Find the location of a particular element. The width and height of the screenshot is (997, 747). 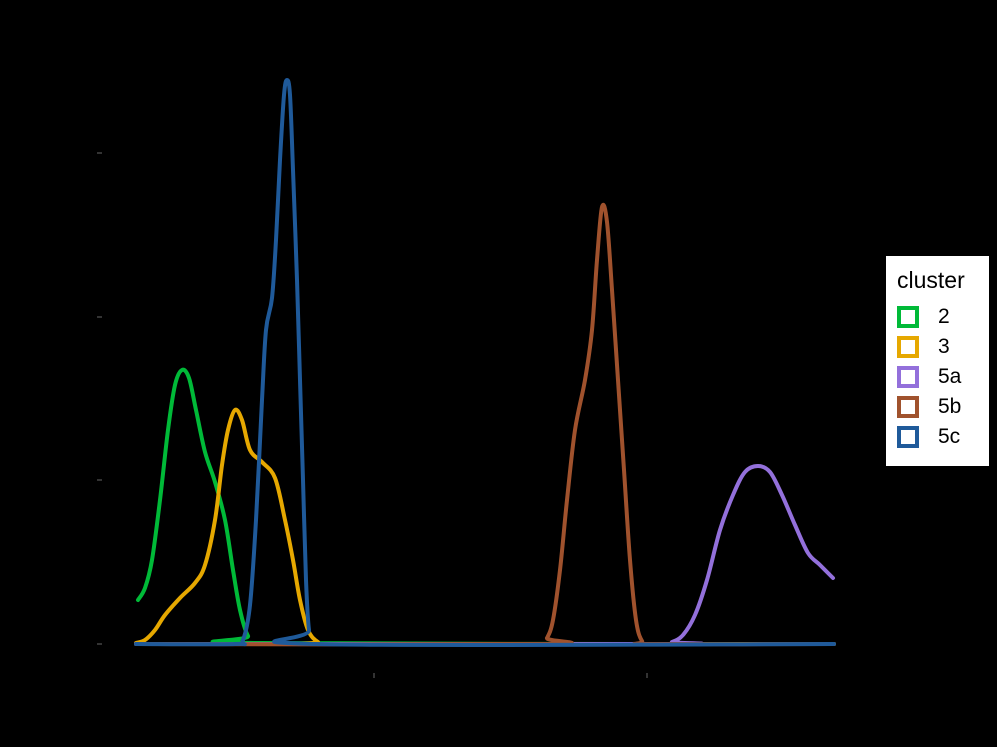

legend-item-5c: 5c is located at coordinates (943, 437).